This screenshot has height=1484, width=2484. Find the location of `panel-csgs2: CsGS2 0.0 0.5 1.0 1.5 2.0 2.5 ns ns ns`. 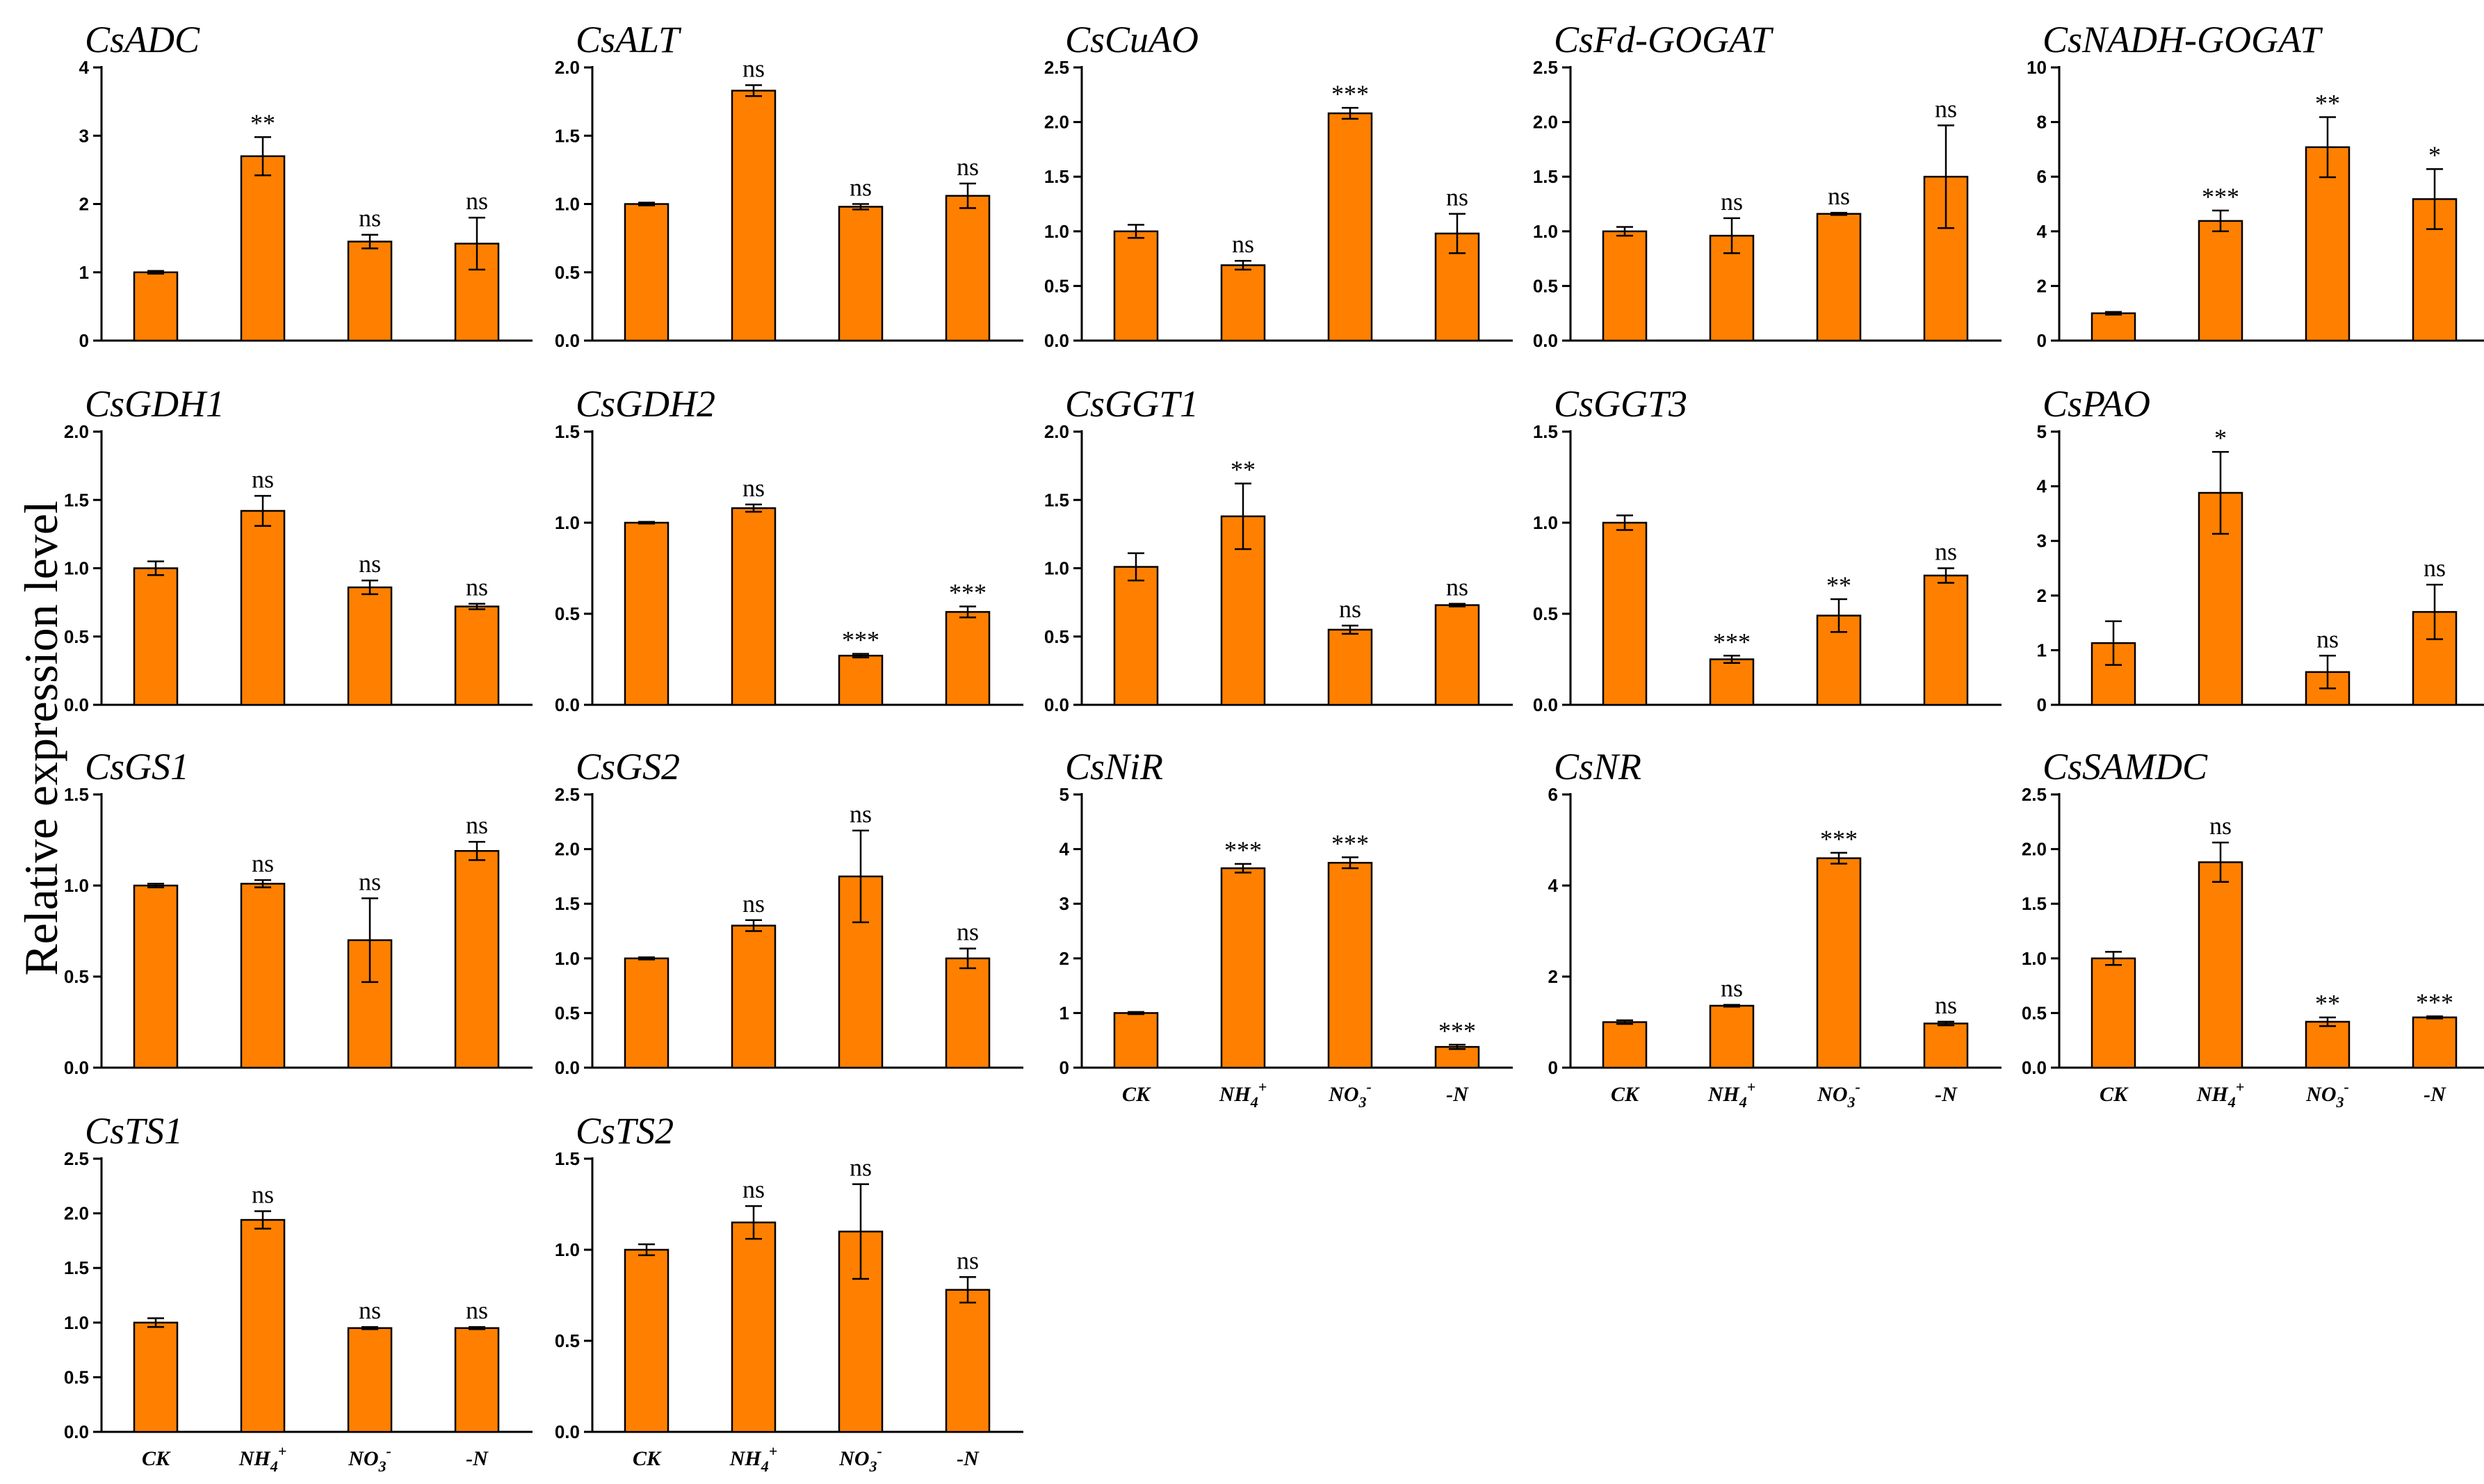

panel-csgs2: CsGS2 0.0 0.5 1.0 1.5 2.0 2.5 ns ns ns is located at coordinates (789, 912).